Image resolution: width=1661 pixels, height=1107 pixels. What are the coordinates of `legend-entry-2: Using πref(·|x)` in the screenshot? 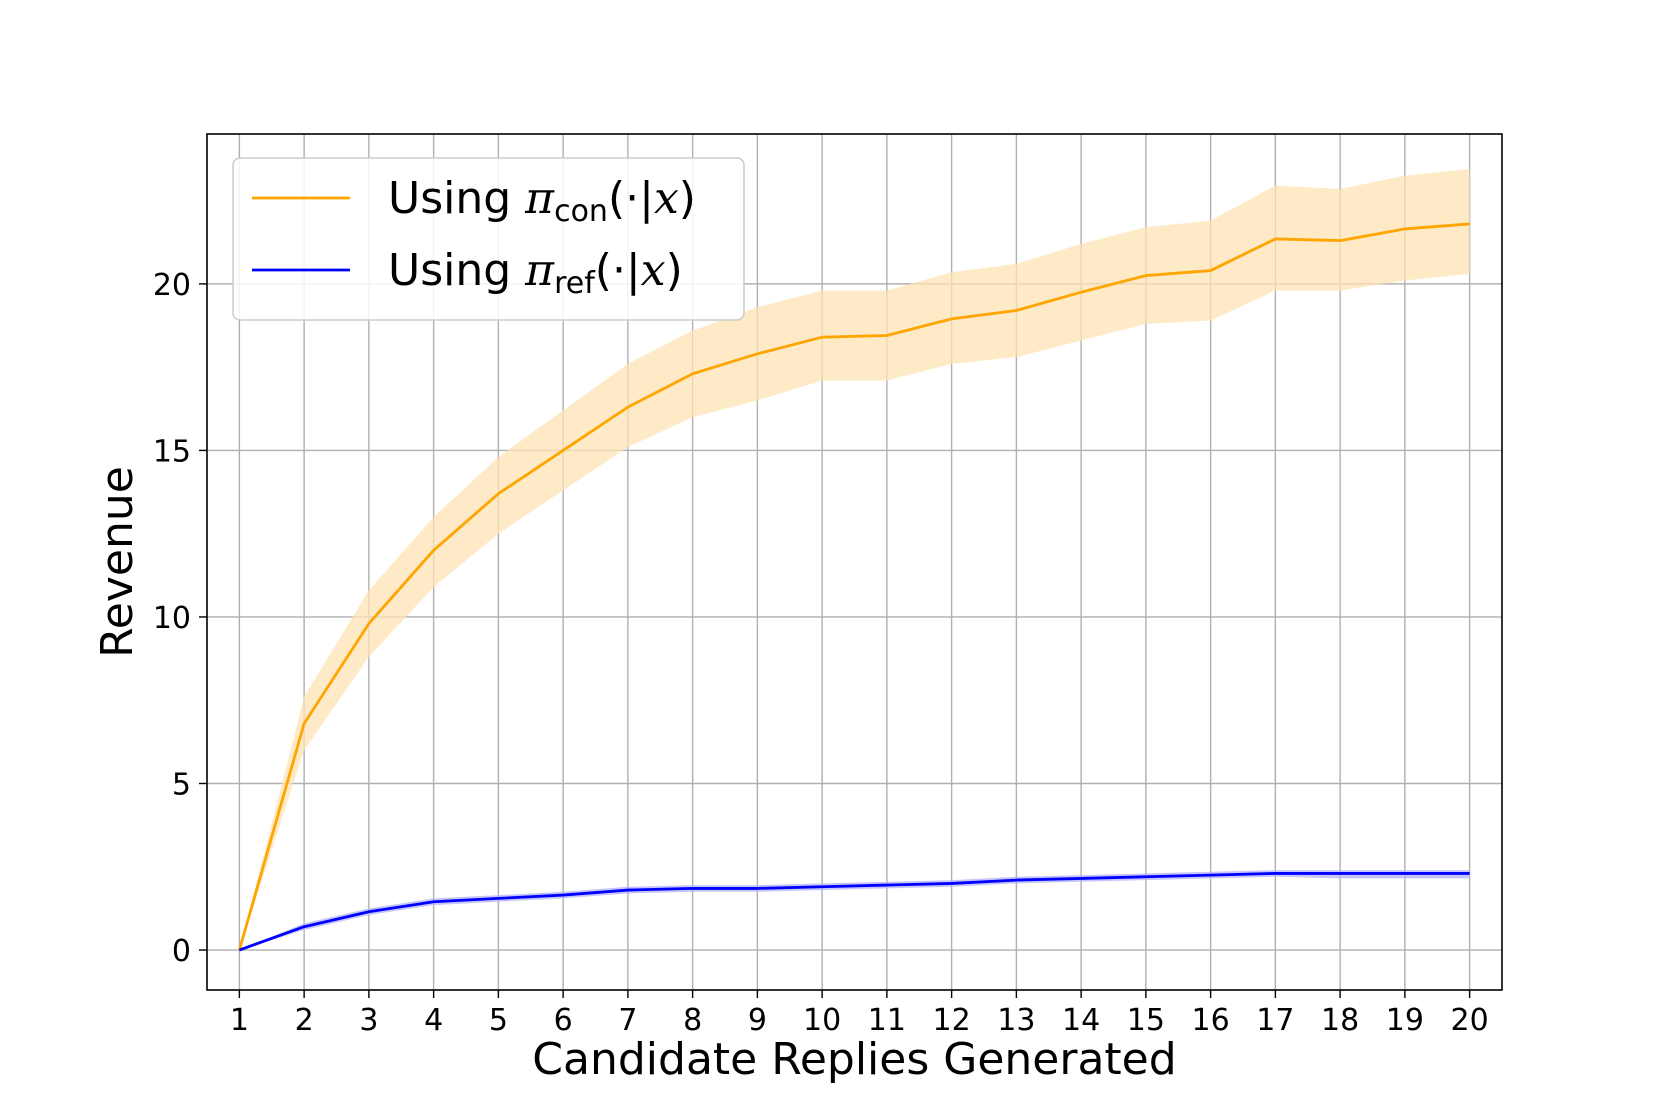 It's located at (535, 273).